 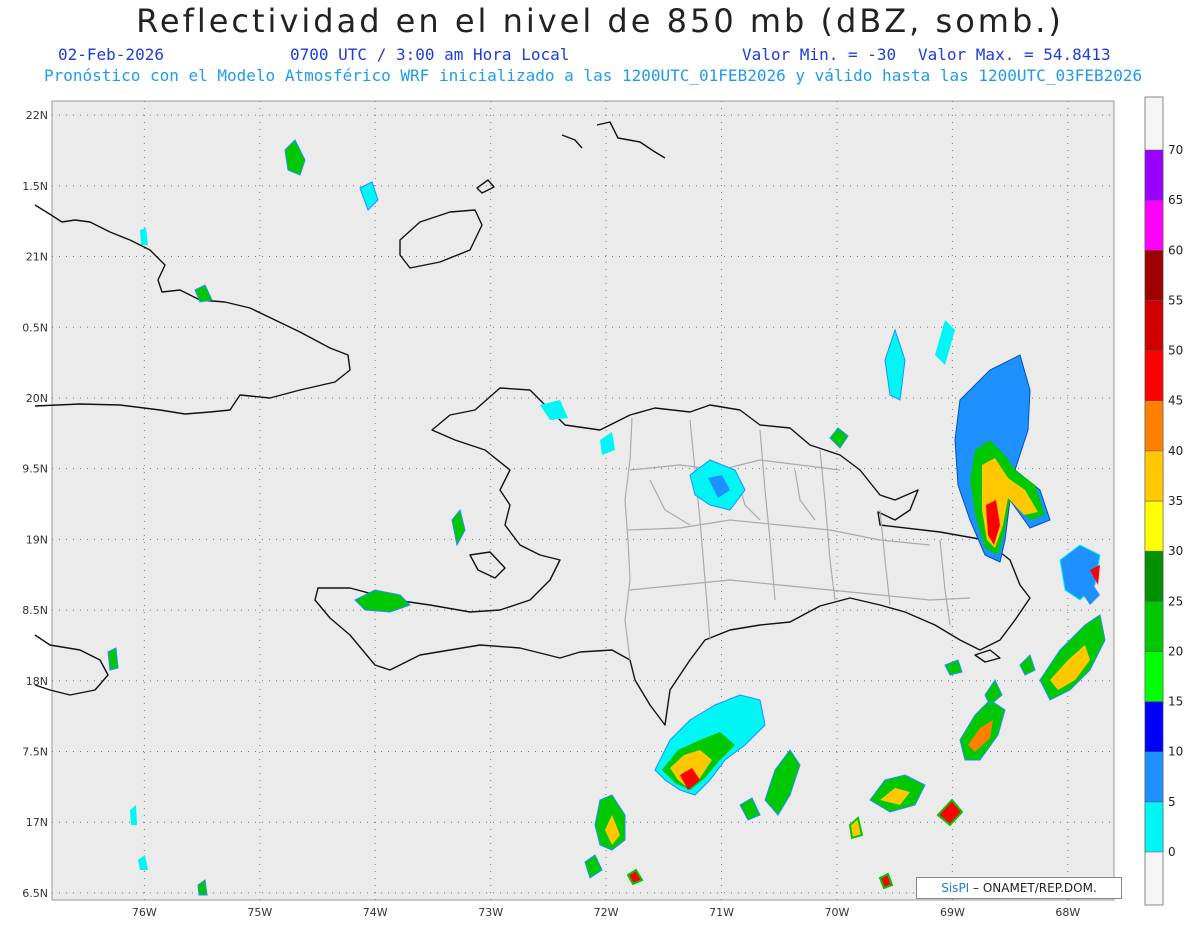 I want to click on lon-label: 72W, so click(x=606, y=912).